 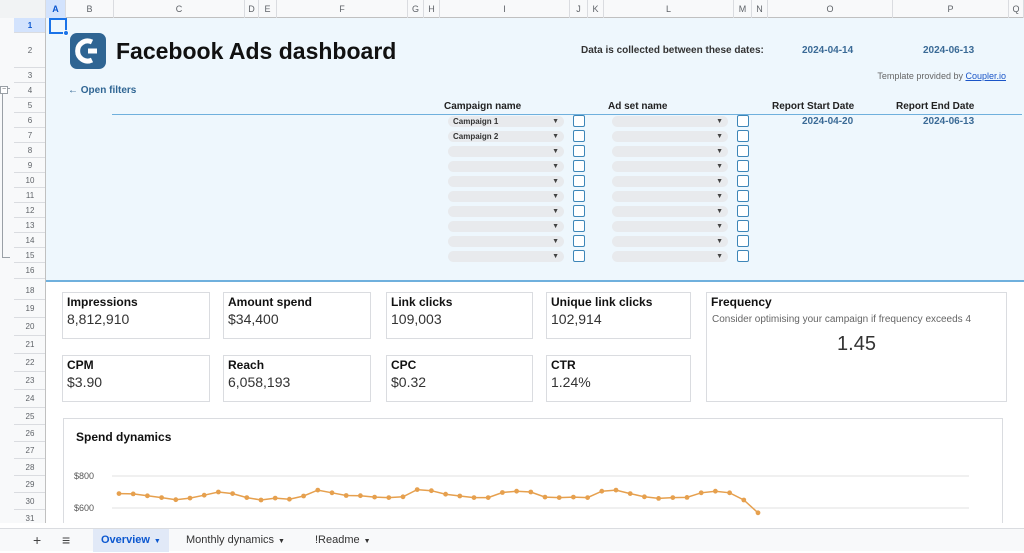 I want to click on column-d: D, so click(x=252, y=9).